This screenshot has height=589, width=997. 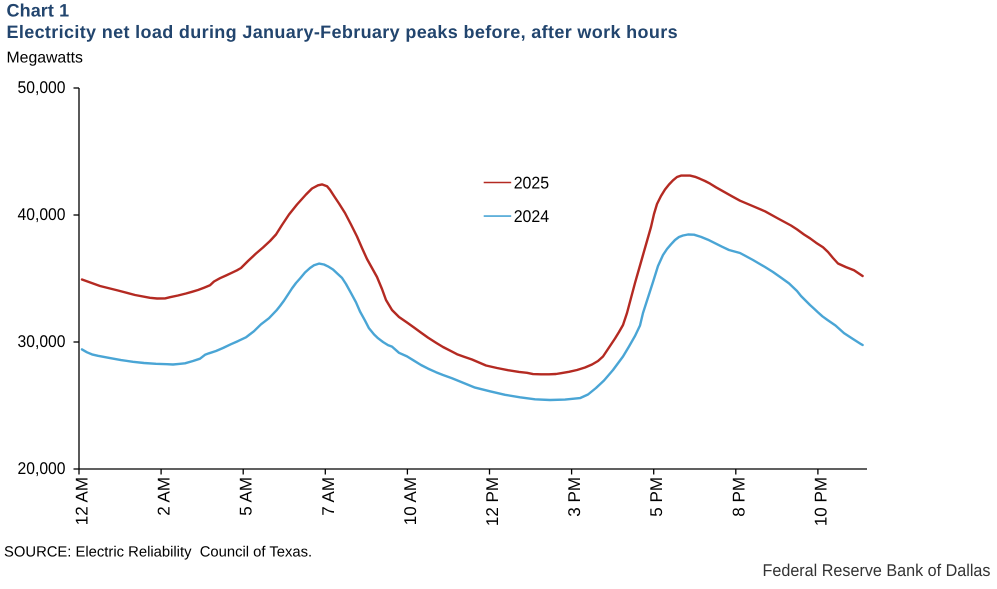 What do you see at coordinates (82, 501) in the screenshot?
I see `svg-text: 12 AM` at bounding box center [82, 501].